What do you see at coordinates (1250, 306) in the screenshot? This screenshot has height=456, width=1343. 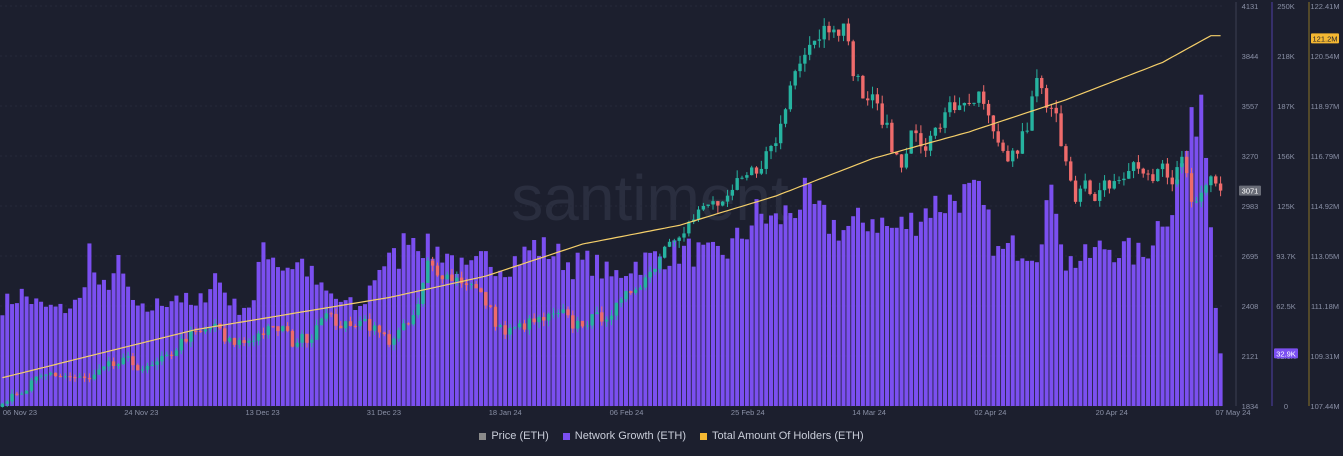 I see `price-tick-label: 2408` at bounding box center [1250, 306].